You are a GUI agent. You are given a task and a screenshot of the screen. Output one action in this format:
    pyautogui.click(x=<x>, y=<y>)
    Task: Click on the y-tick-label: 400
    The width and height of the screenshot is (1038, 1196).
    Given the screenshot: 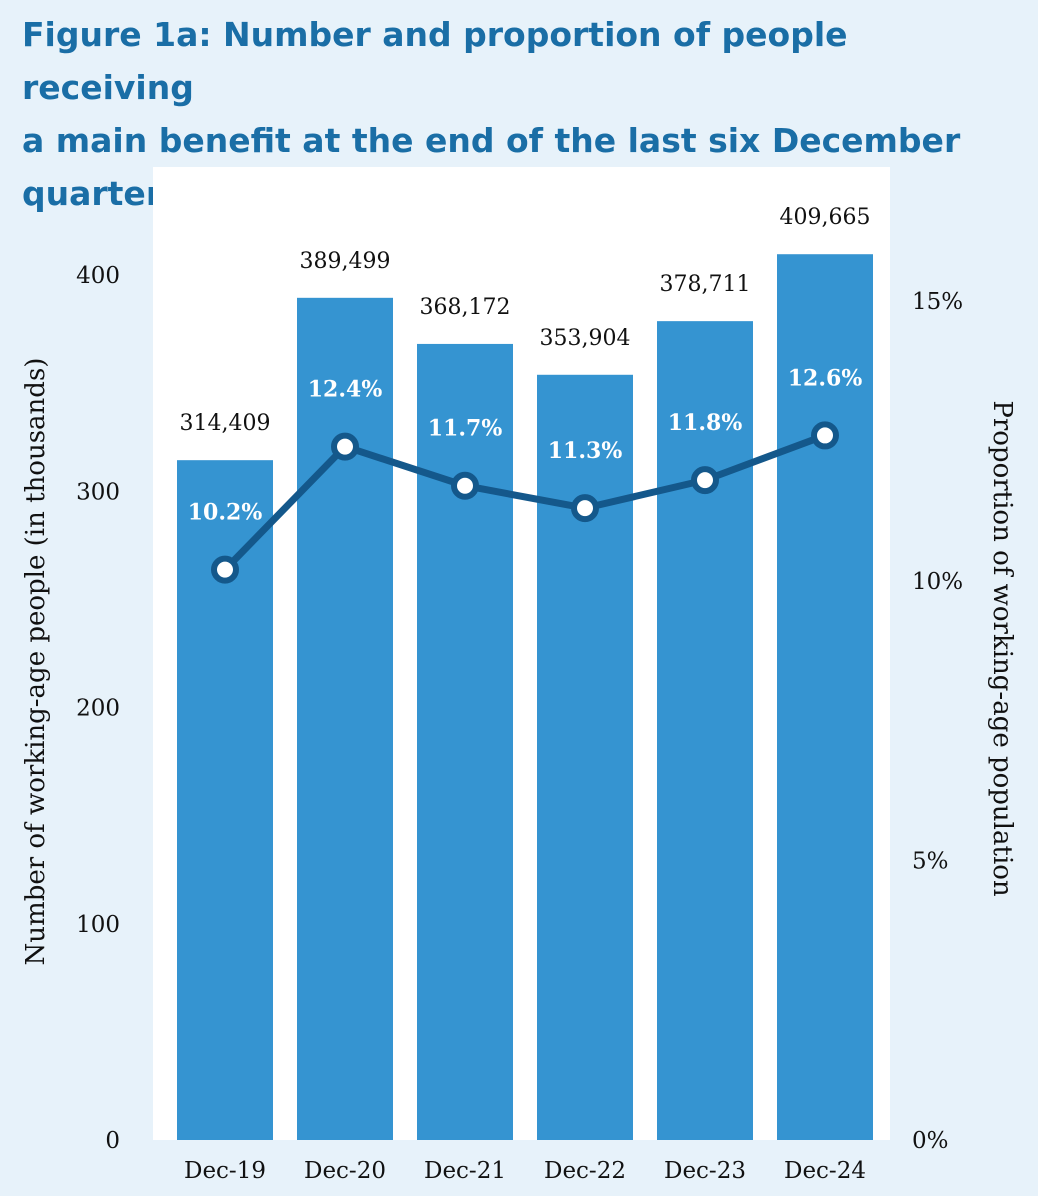 What is the action you would take?
    pyautogui.click(x=98, y=276)
    